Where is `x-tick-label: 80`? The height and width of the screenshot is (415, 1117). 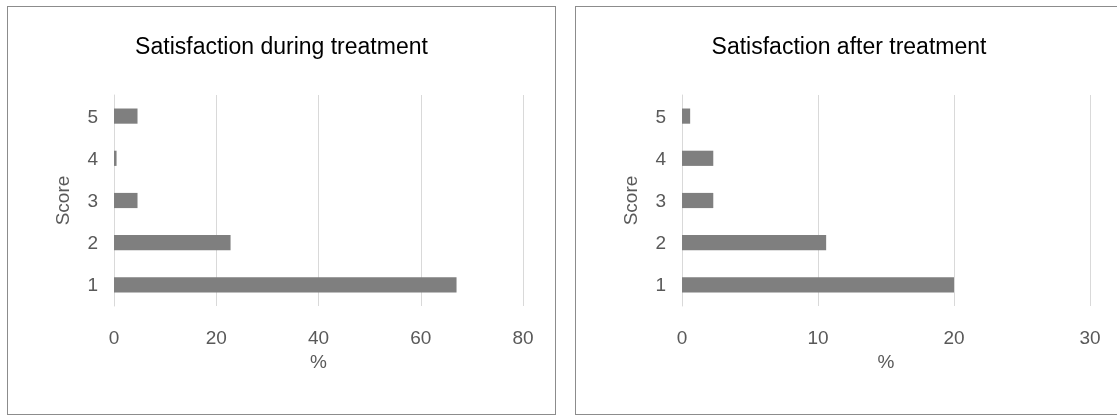
x-tick-label: 80 is located at coordinates (523, 337).